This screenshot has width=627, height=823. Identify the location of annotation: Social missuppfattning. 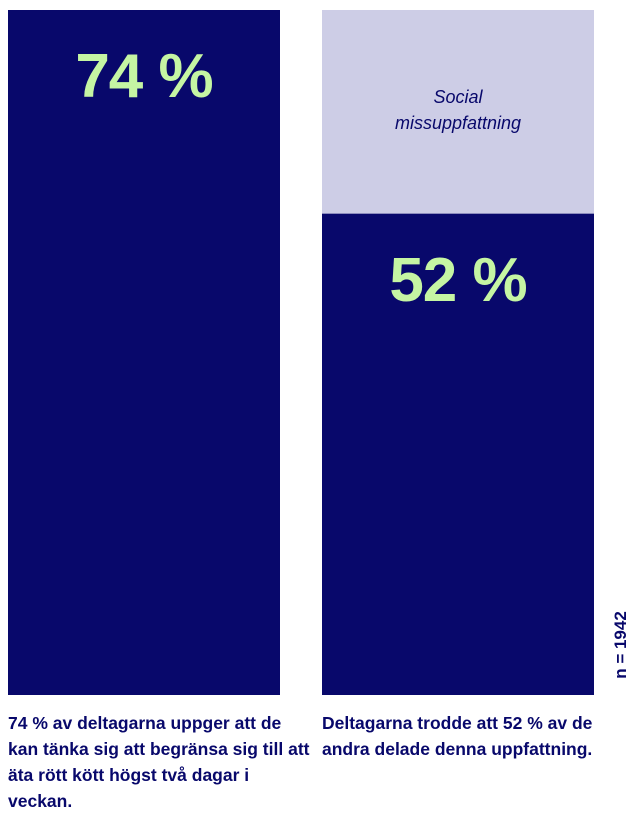
(458, 109).